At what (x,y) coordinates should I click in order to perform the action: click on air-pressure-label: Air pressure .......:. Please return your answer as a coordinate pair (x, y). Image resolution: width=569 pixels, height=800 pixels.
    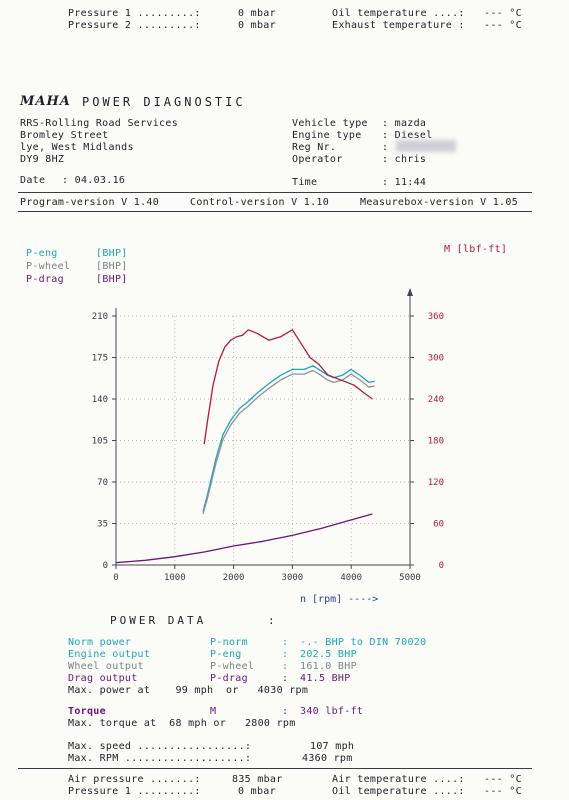
    Looking at the image, I should click on (134, 779).